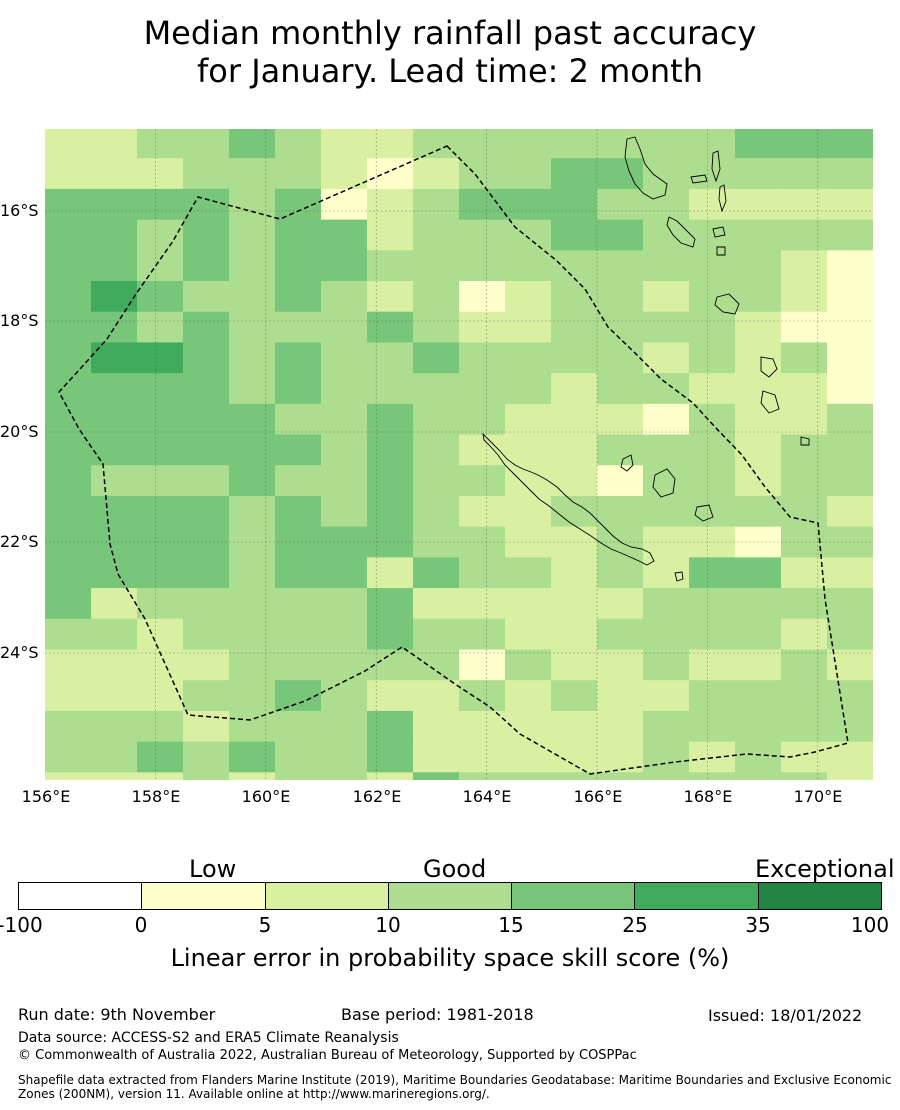 The height and width of the screenshot is (1110, 900). I want to click on colorbar-tick: 0, so click(141, 925).